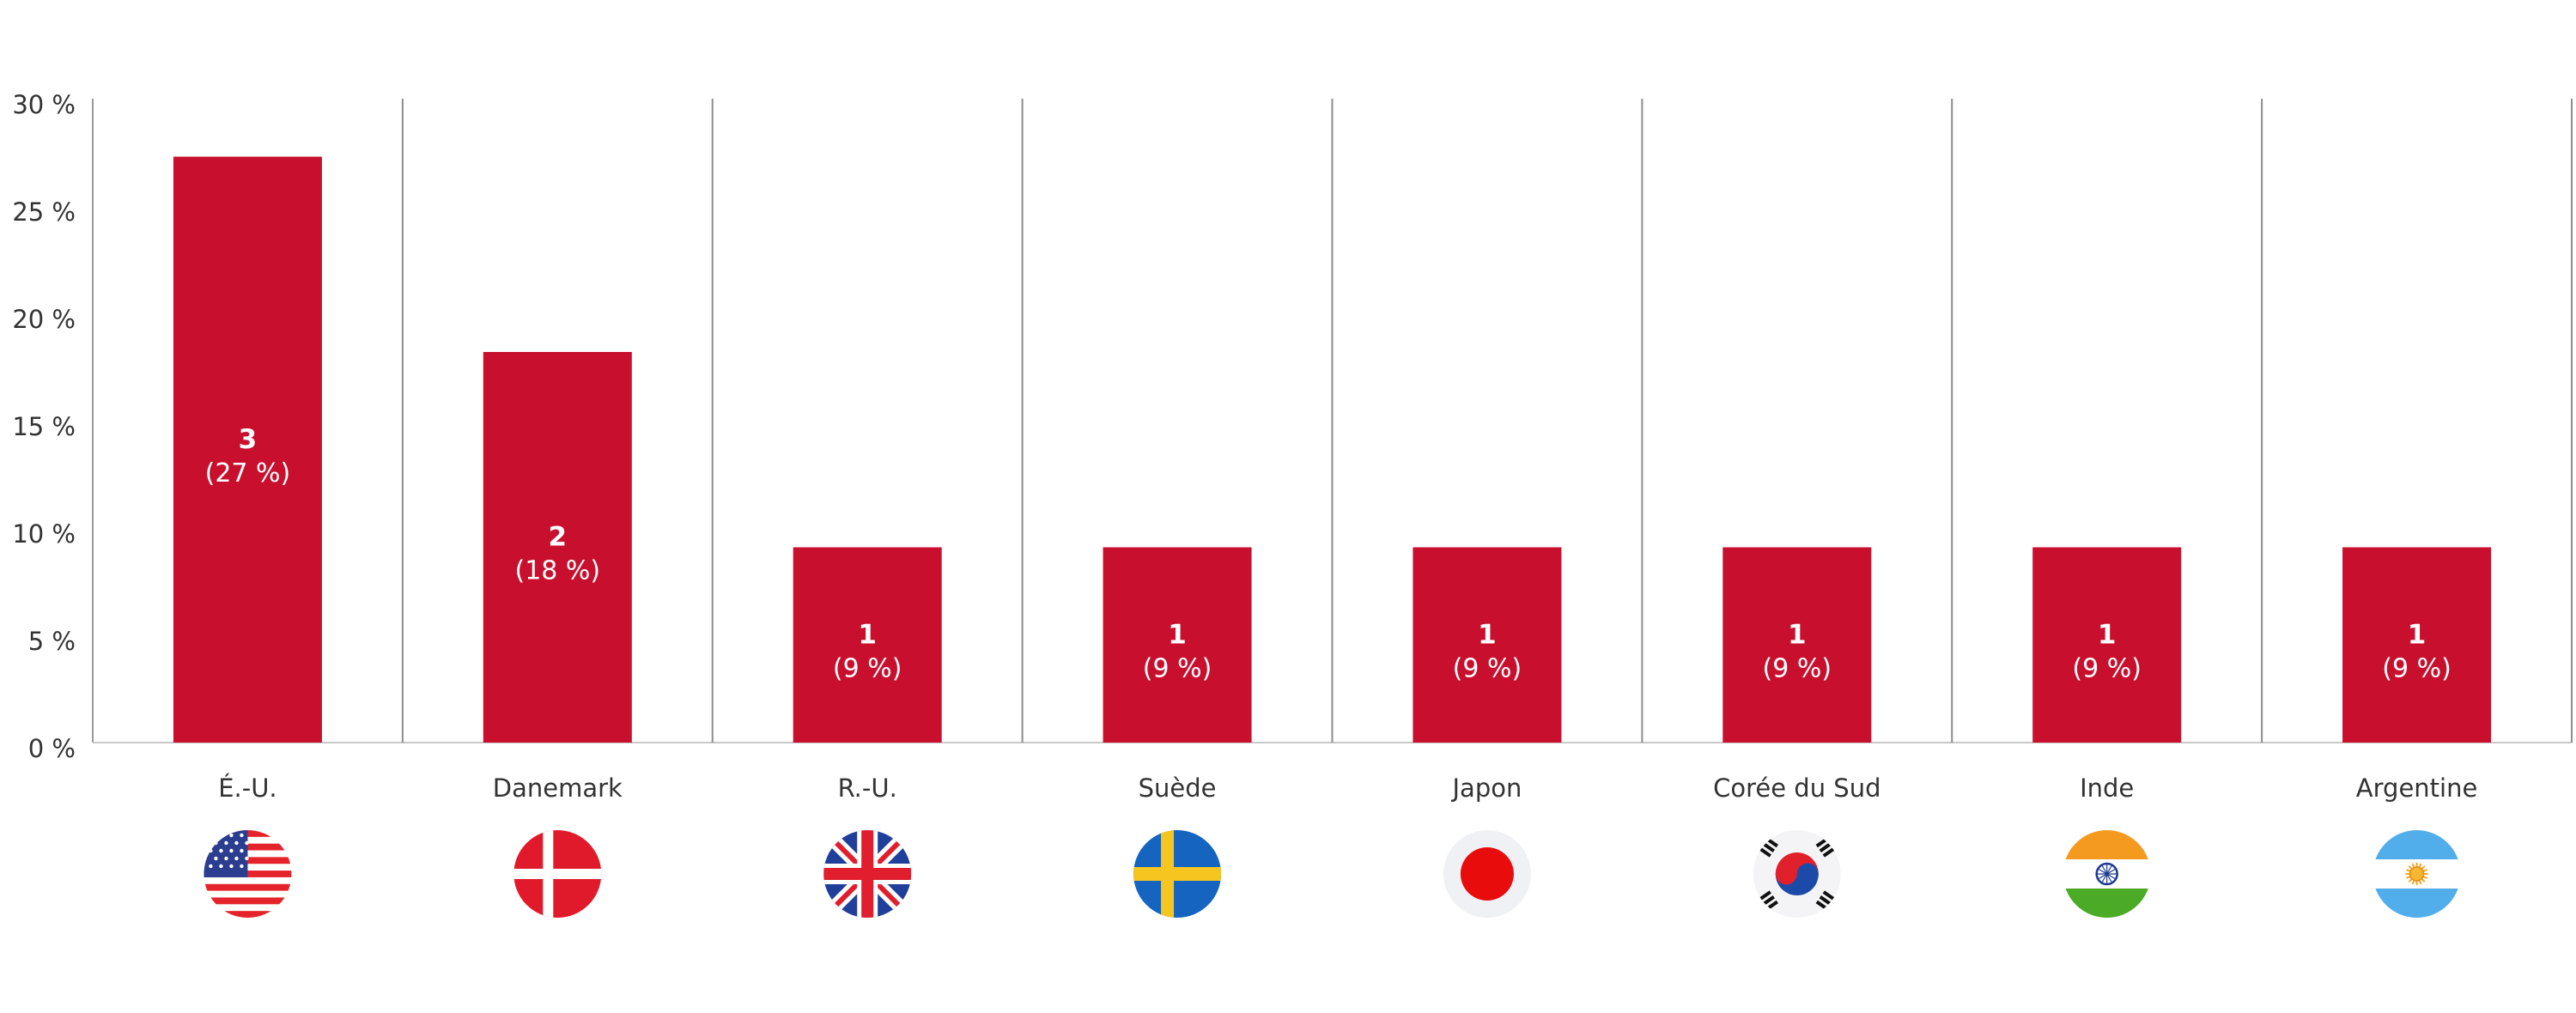  Describe the element at coordinates (867, 874) in the screenshot. I see `flag-uk-icon` at that location.